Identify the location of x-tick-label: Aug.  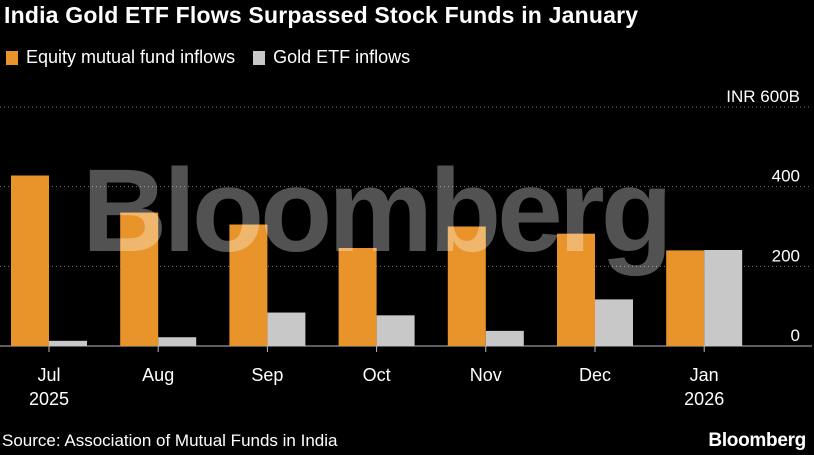
(158, 375).